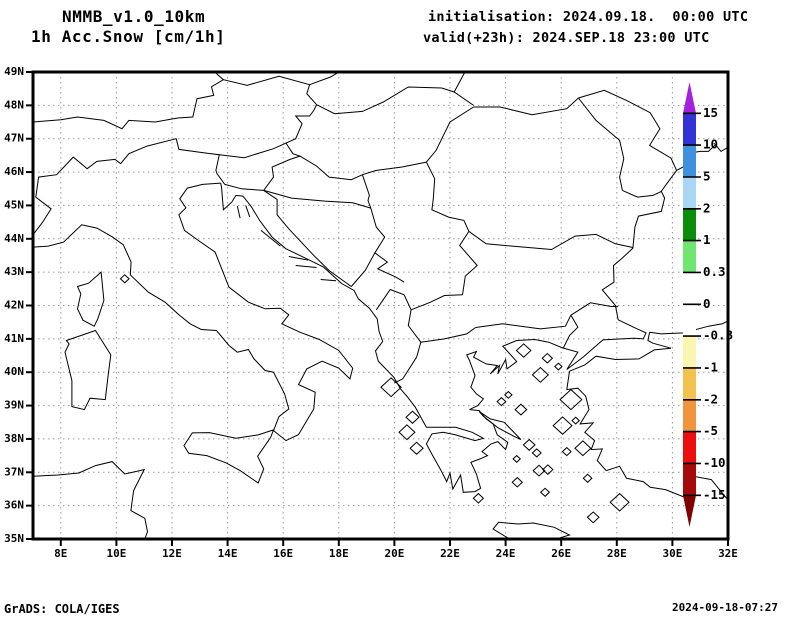 This screenshot has width=800, height=618. What do you see at coordinates (588, 17) in the screenshot?
I see `init-time-label: initialisation: 2024.09.18. 00:00 UTC` at bounding box center [588, 17].